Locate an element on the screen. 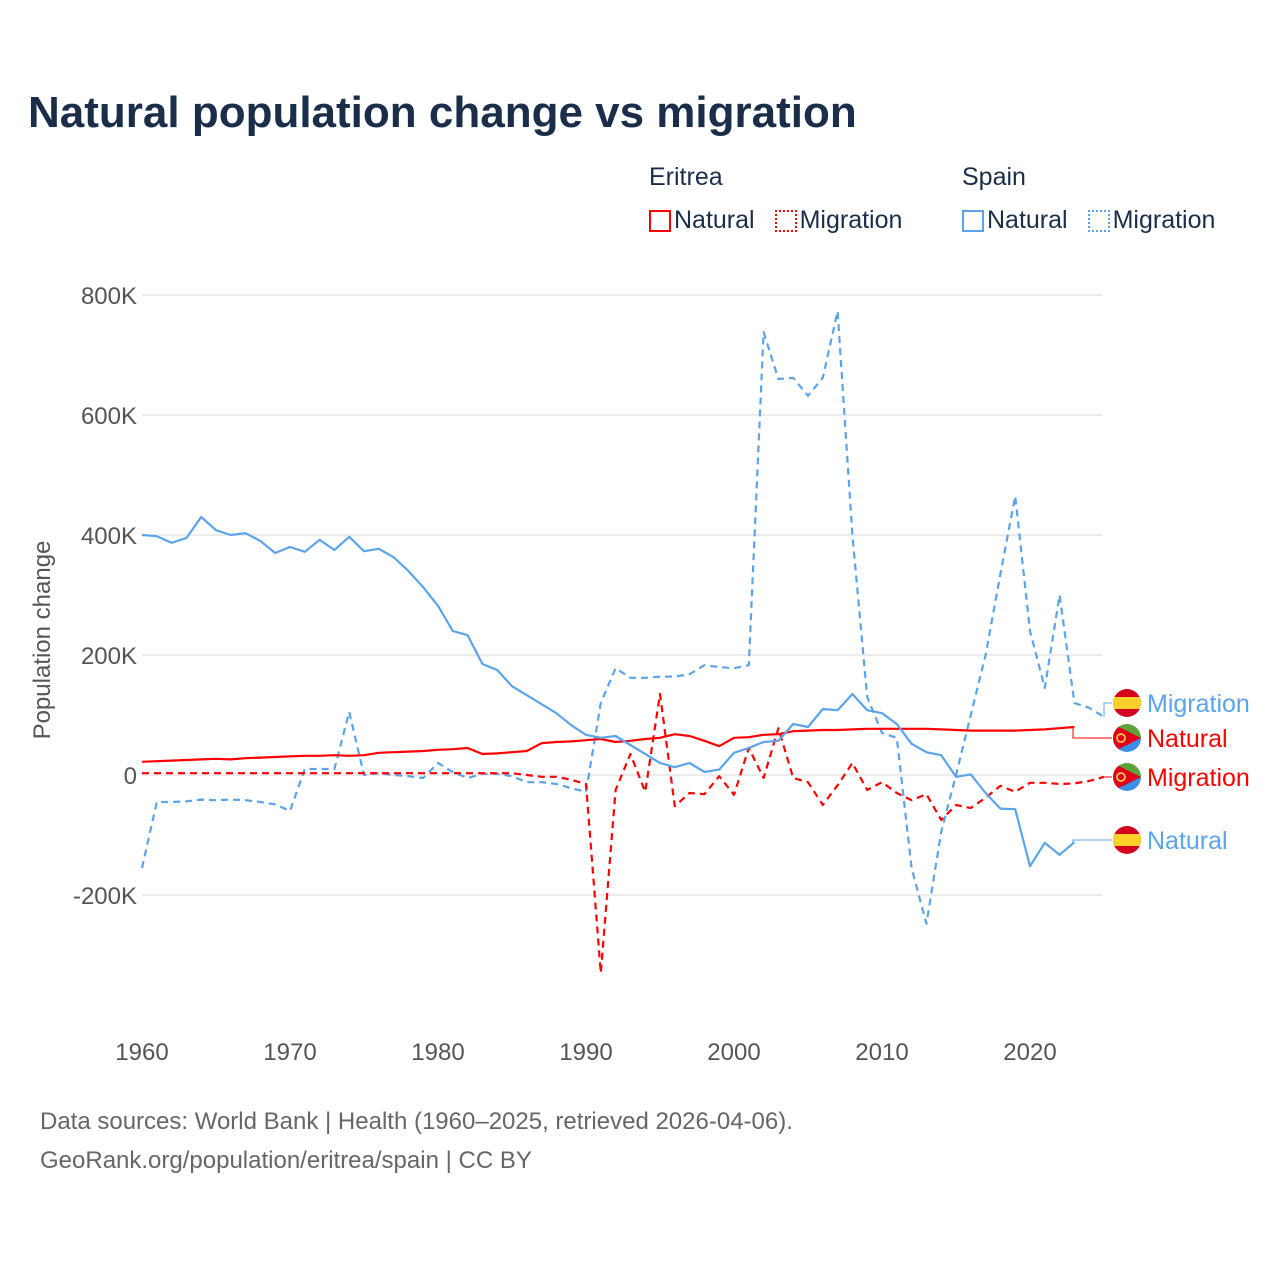 The image size is (1280, 1280). x-tick-label: 1970 is located at coordinates (289, 1052).